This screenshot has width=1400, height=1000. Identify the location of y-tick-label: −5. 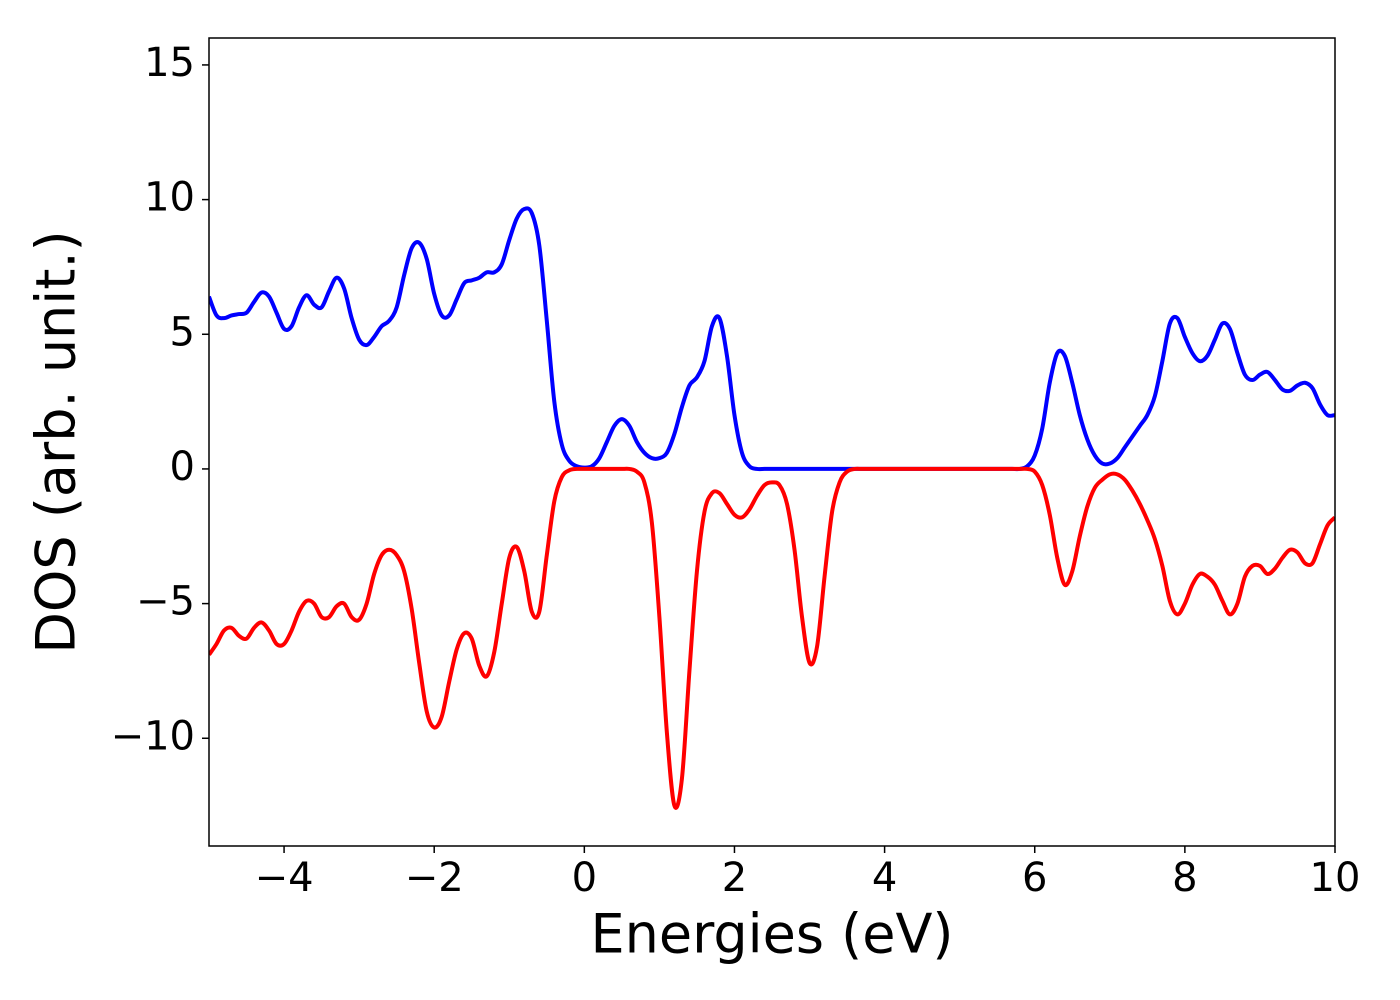
(165, 602).